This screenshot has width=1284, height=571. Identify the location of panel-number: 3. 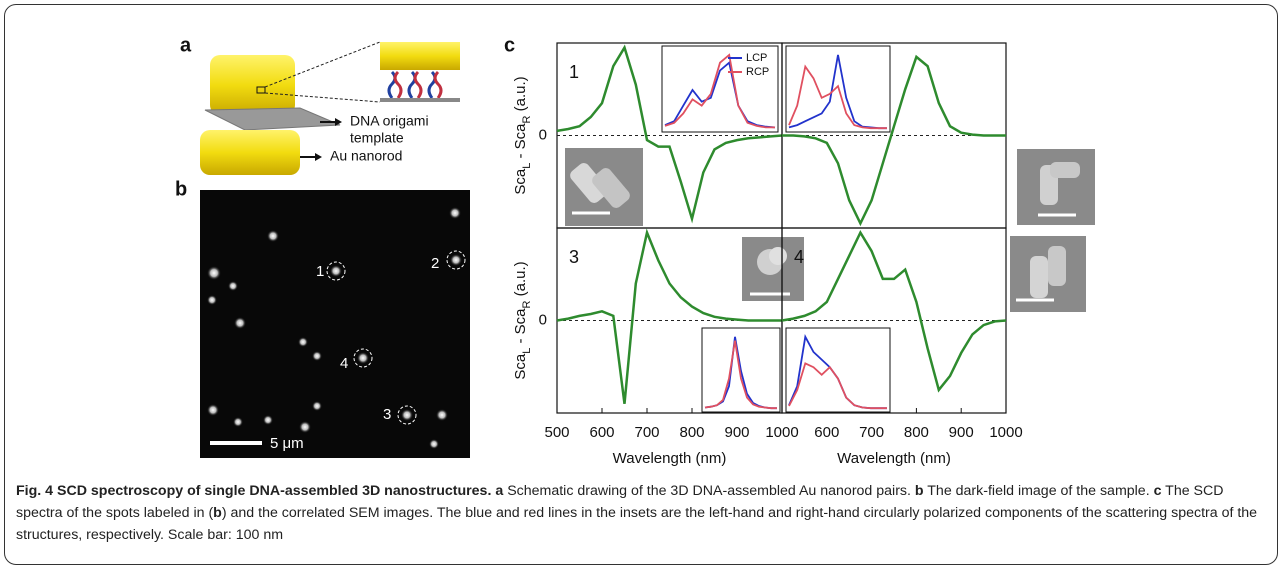
(574, 257).